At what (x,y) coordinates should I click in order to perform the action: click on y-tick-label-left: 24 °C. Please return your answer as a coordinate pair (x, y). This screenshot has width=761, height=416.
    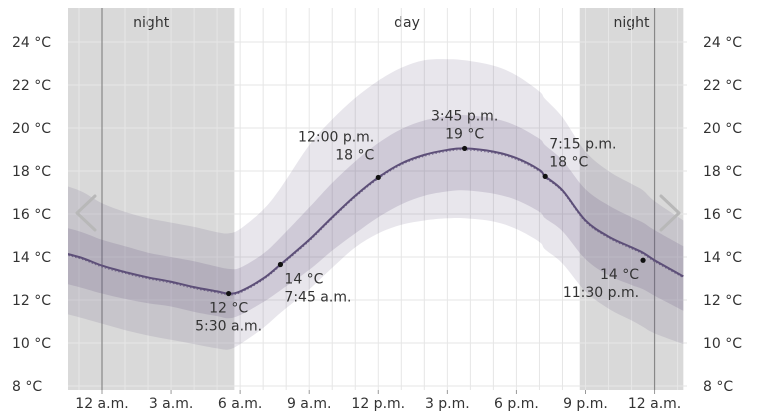
    Looking at the image, I should click on (31, 43).